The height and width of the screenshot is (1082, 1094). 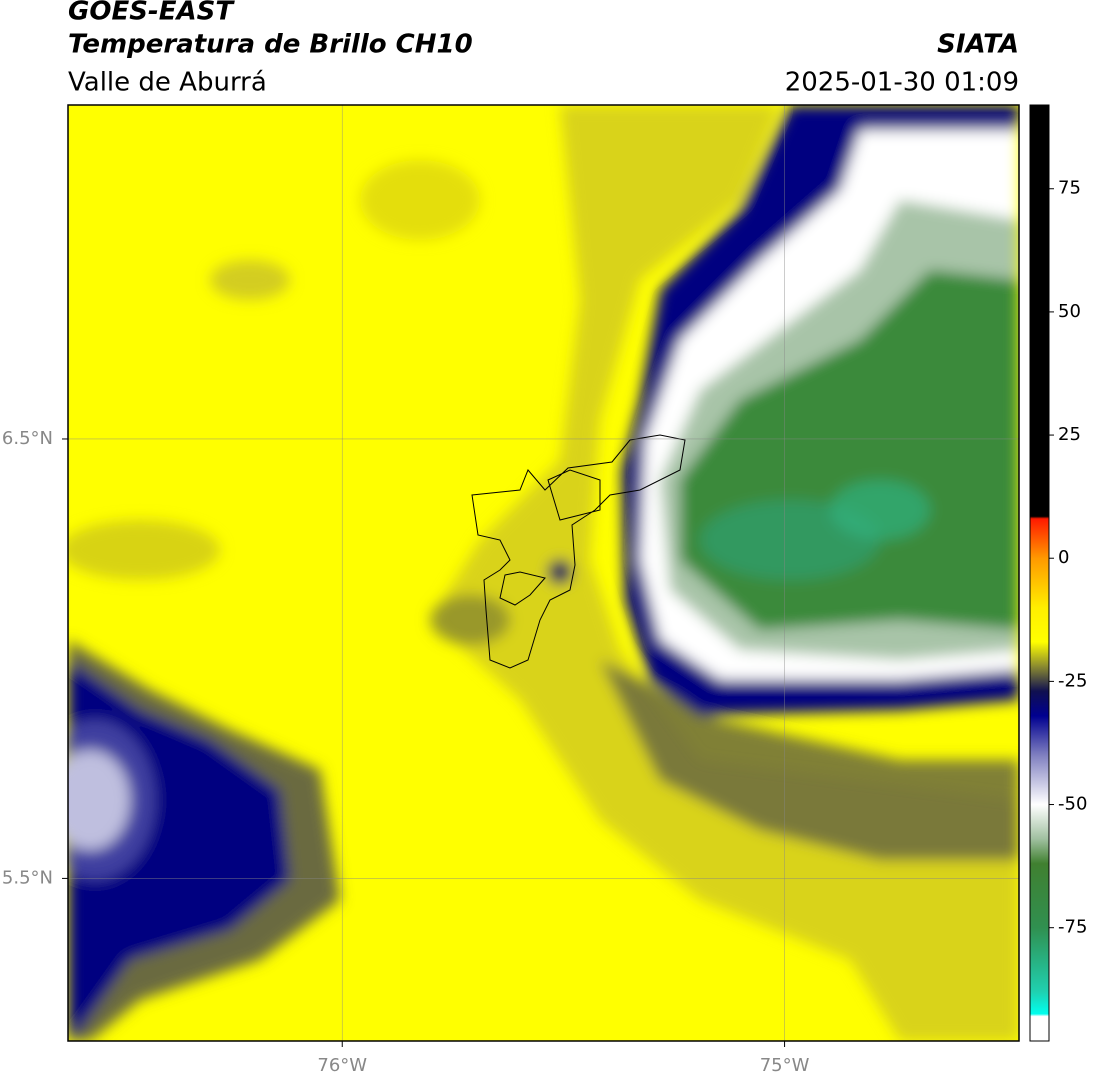 What do you see at coordinates (578, 551) in the screenshot?
I see `municipal-boundaries` at bounding box center [578, 551].